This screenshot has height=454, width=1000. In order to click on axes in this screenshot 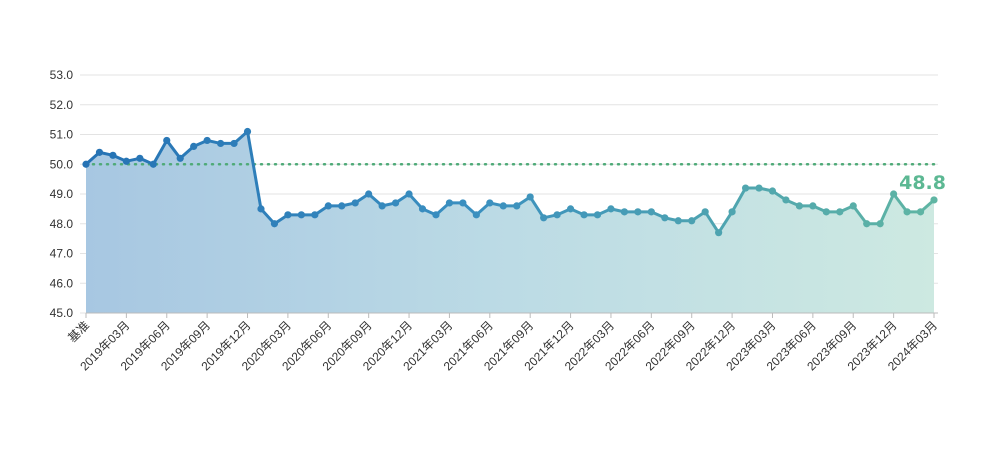, I will do `click(511, 315)`.